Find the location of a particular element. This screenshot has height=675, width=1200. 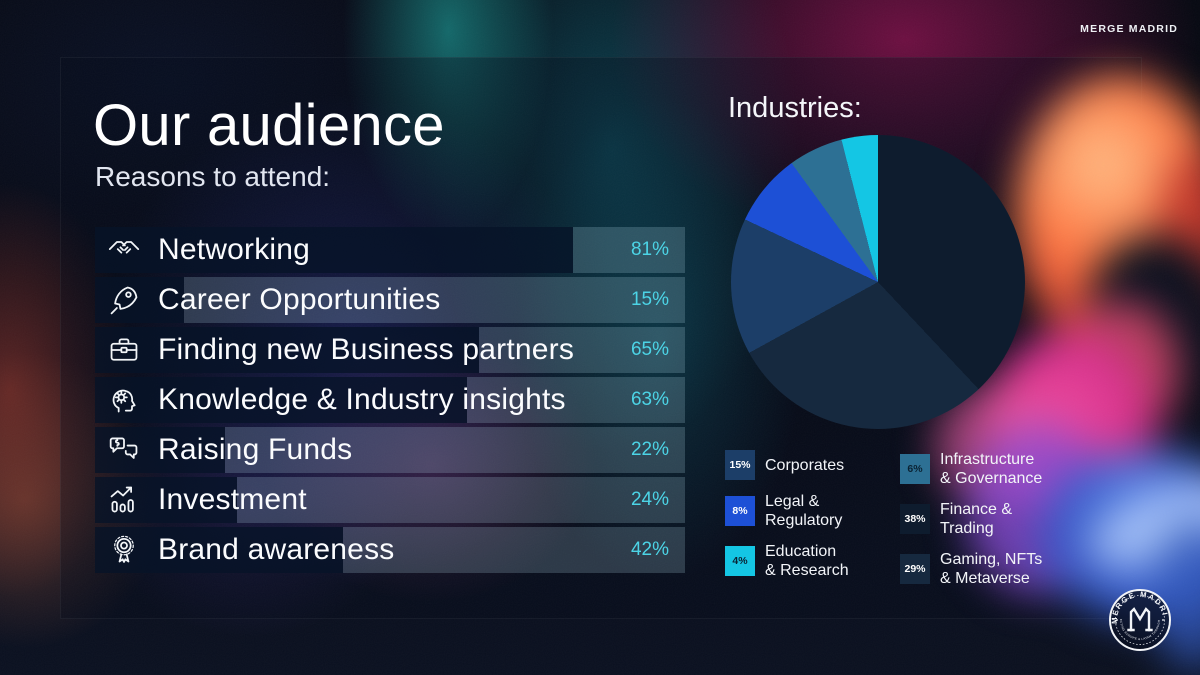

award-icon is located at coordinates (124, 550).